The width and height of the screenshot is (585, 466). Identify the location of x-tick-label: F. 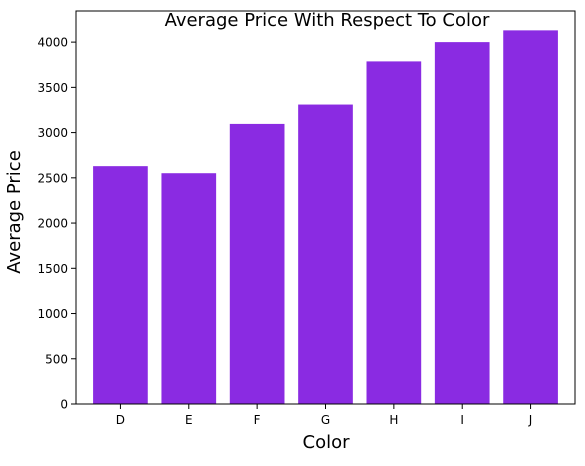
(257, 420).